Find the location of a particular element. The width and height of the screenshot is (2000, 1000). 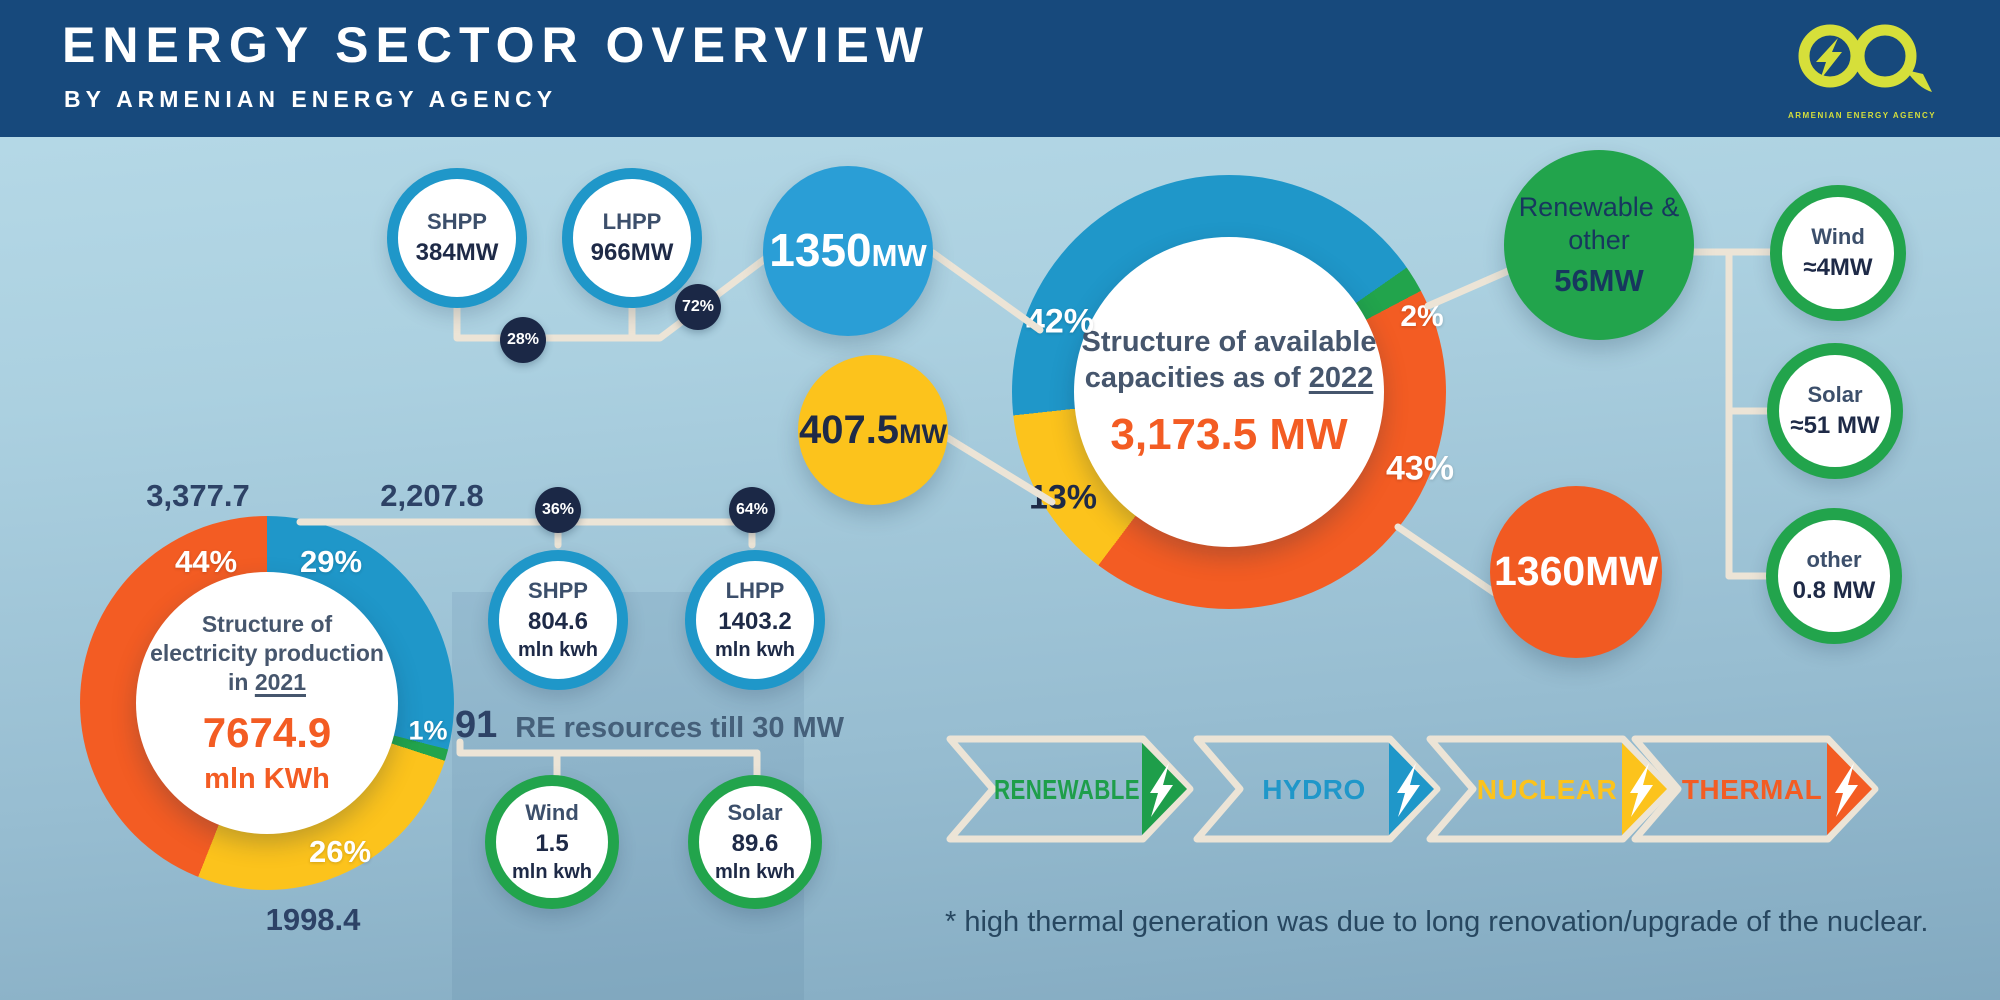

agency-logo: ARMENIAN ENERGY AGENCY is located at coordinates (1862, 67).